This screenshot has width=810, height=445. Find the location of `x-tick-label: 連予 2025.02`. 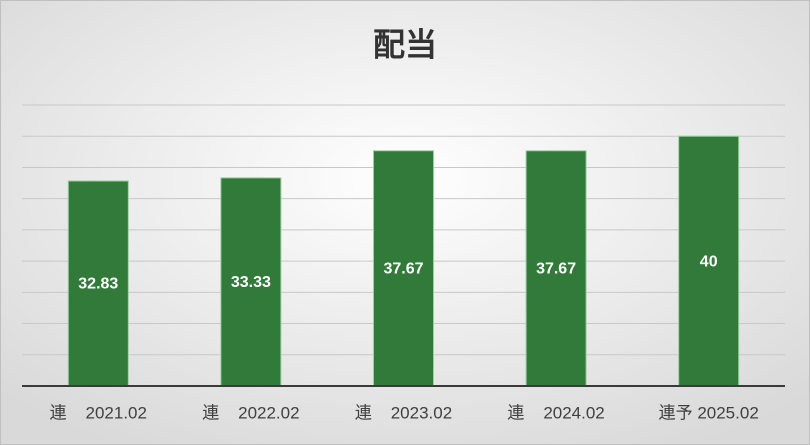

x-tick-label: 連予 2025.02 is located at coordinates (709, 412).